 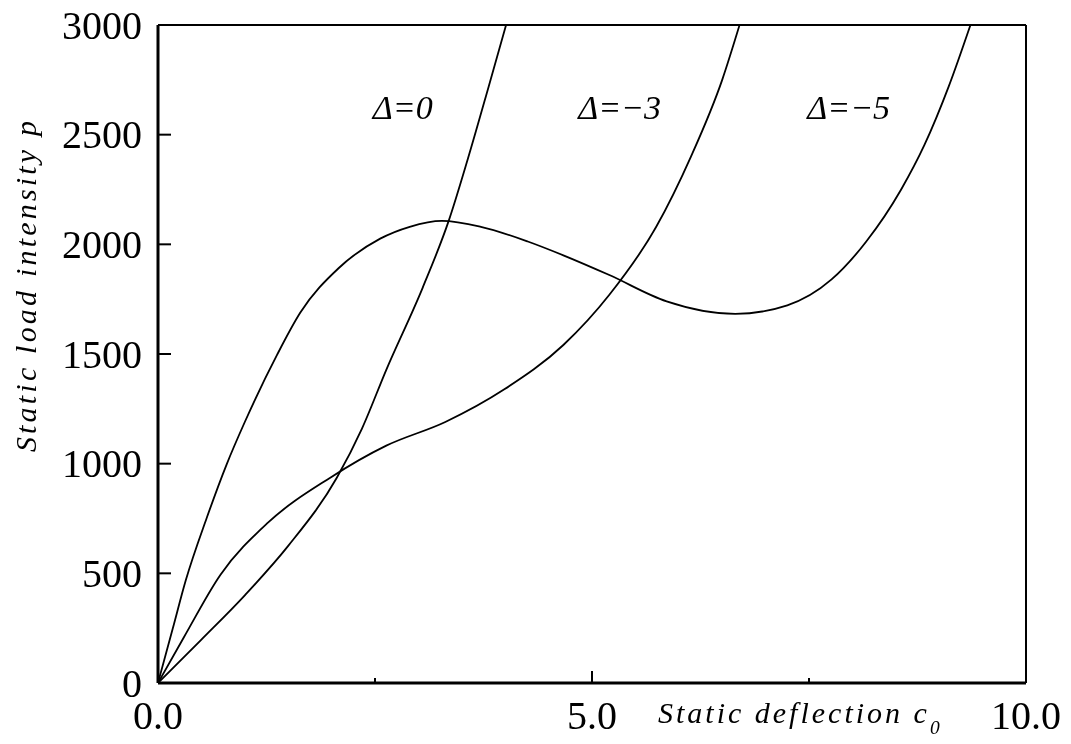 What do you see at coordinates (848, 107) in the screenshot?
I see `series-label: Δ=−5` at bounding box center [848, 107].